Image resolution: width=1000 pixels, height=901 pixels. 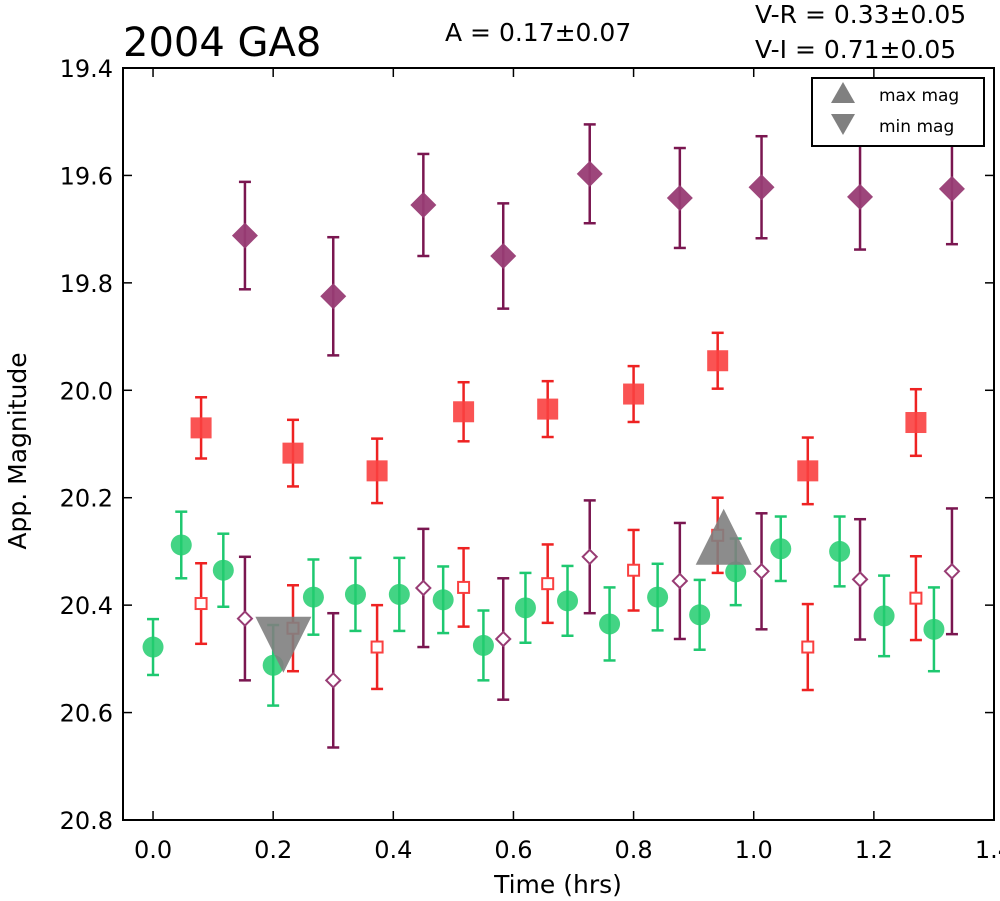 What do you see at coordinates (86, 69) in the screenshot?
I see `y-tick-label: 19.4` at bounding box center [86, 69].